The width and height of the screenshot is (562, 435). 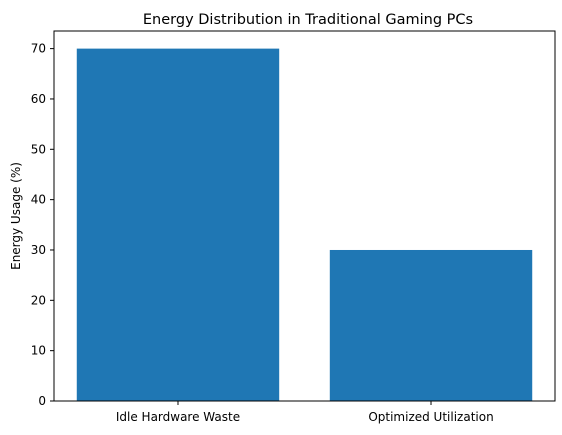 What do you see at coordinates (42, 225) in the screenshot?
I see `y-axis-ticks: 0 10 20 30 40 50 60 70` at bounding box center [42, 225].